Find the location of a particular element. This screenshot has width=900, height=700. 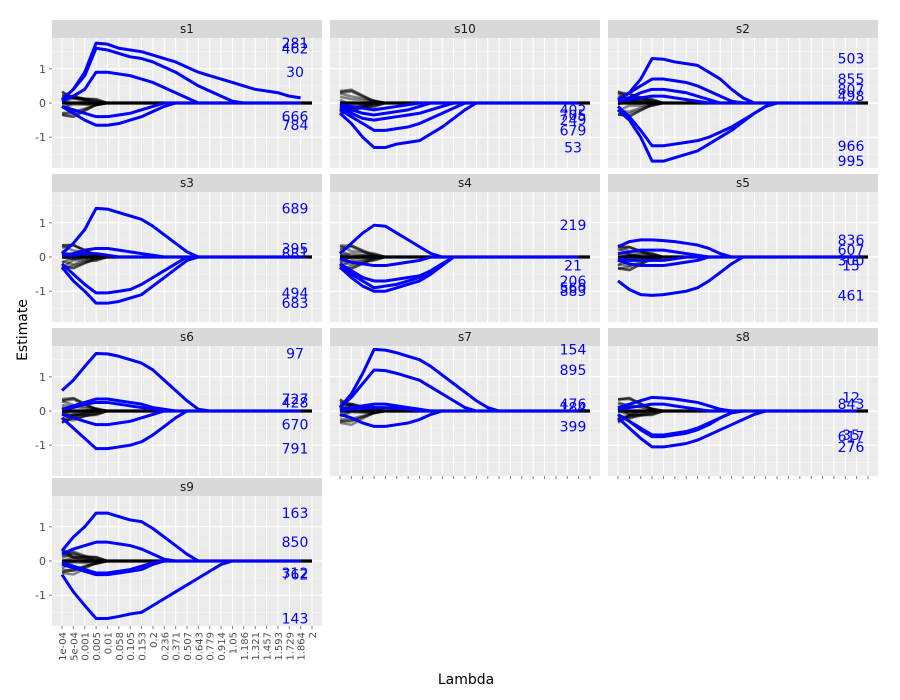

facet-strip-label: s3 is located at coordinates (187, 183).